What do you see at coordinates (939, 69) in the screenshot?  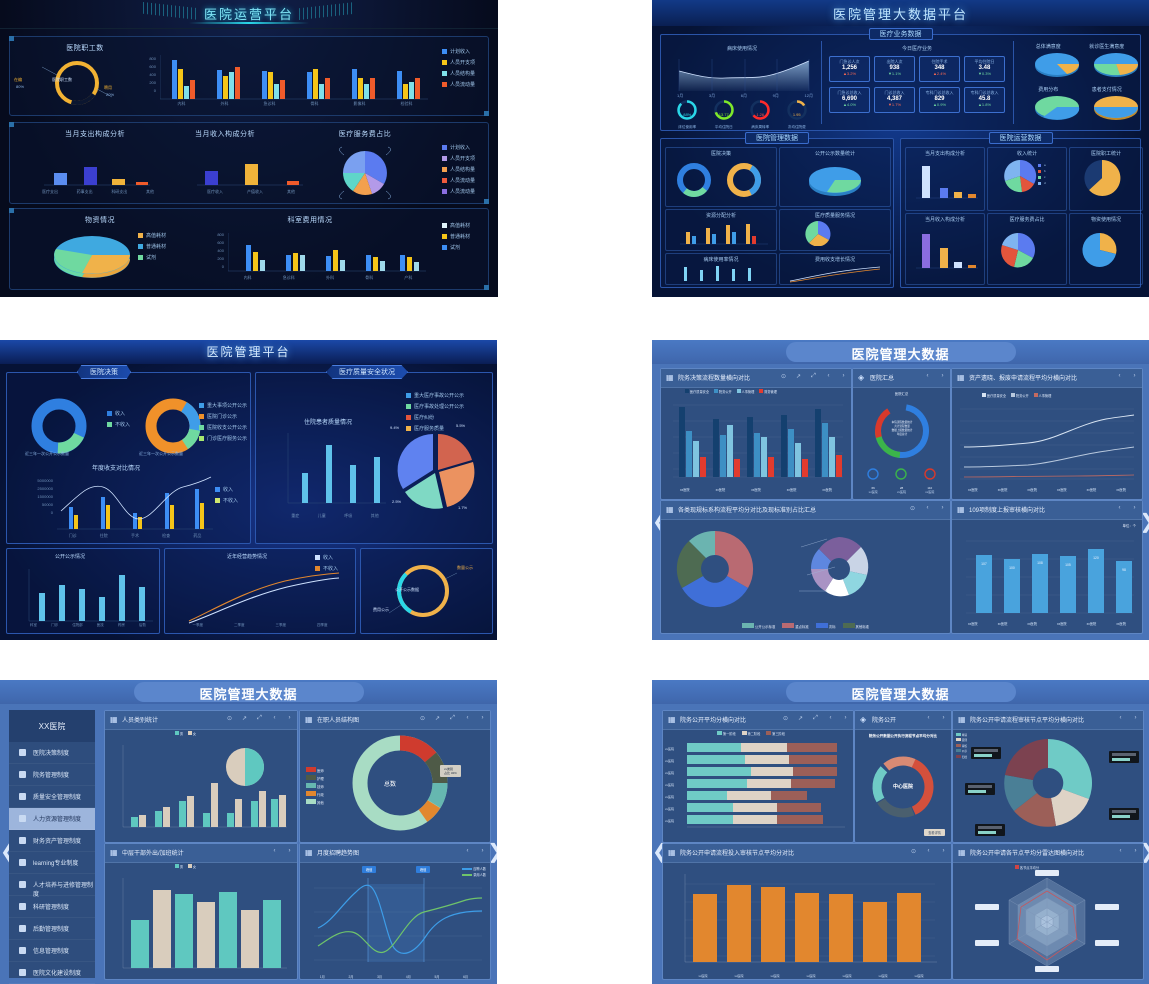 I see `kpi-card: 住院手术 348 ▲2.4%` at bounding box center [939, 69].